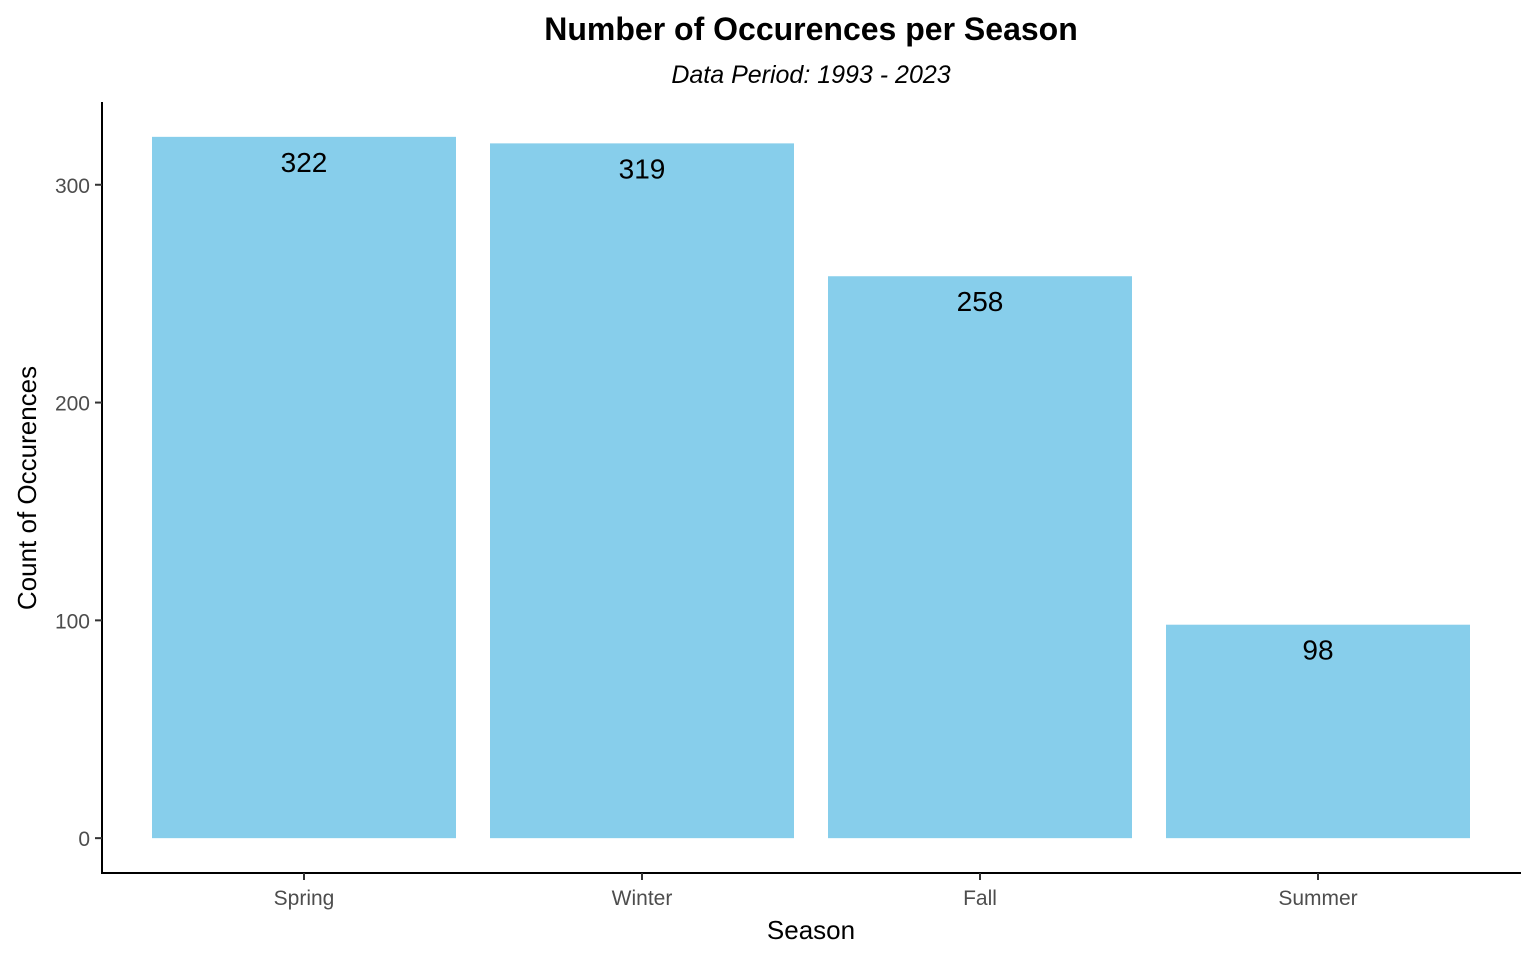 This screenshot has height=960, width=1536. What do you see at coordinates (1318, 731) in the screenshot?
I see `bar-summer` at bounding box center [1318, 731].